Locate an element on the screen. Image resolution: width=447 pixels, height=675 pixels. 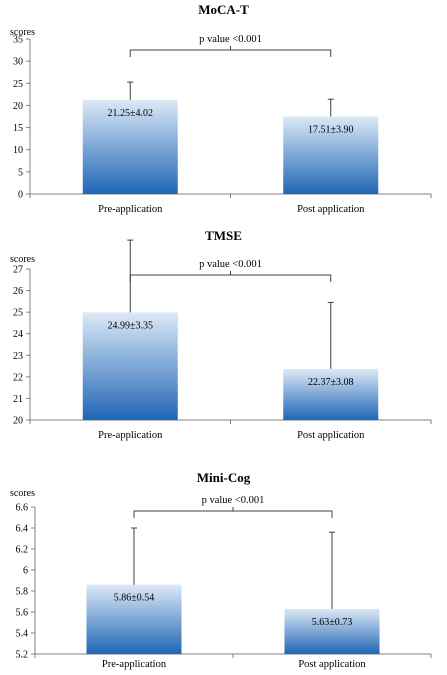
y-tick-label: 5.8 is located at coordinates (22, 592).